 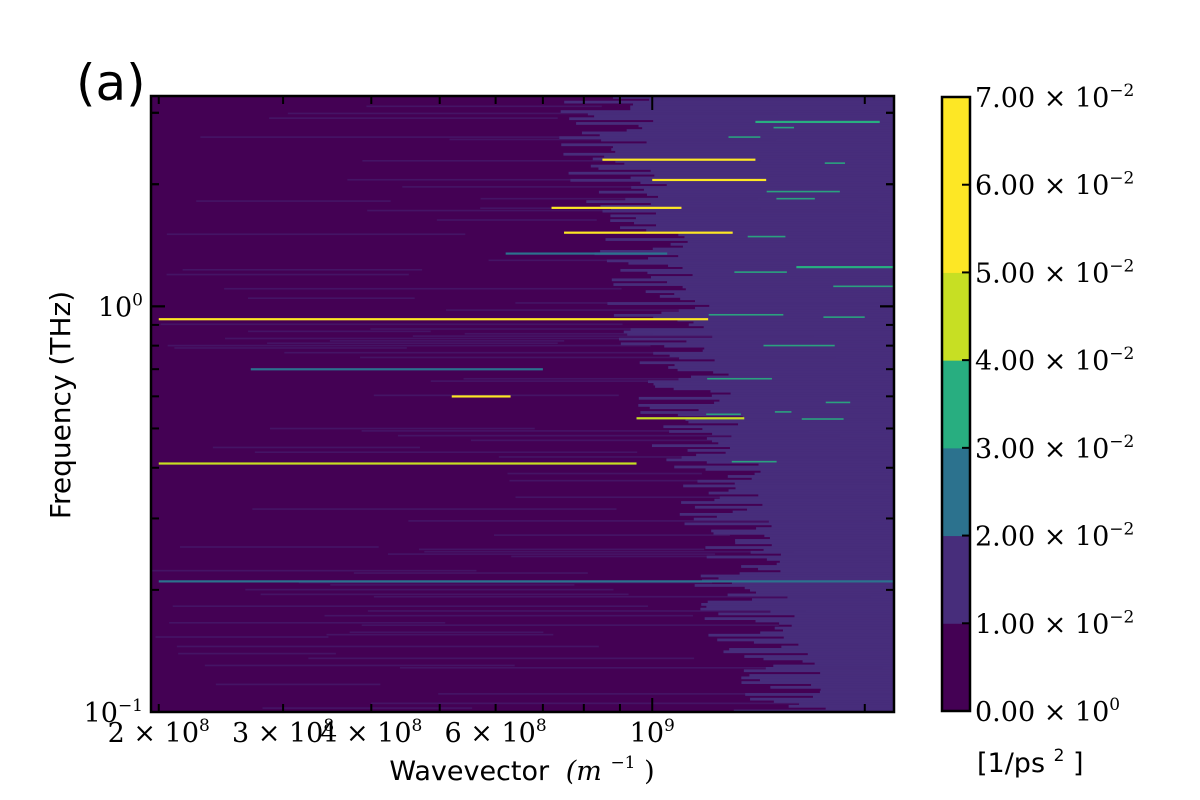 I want to click on colorbar-tick-label: 5.00 × 10−2, so click(x=1054, y=272).